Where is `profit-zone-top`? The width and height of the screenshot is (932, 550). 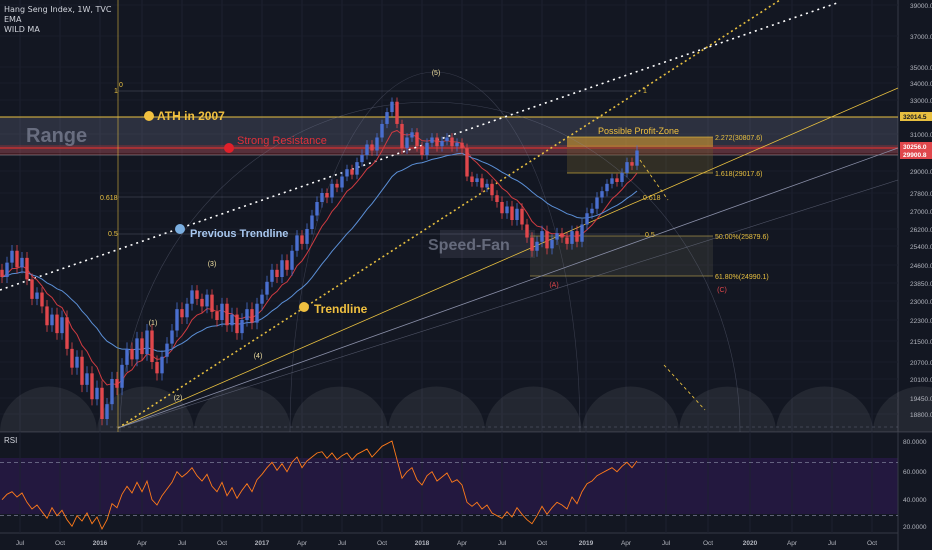 profit-zone-top is located at coordinates (640, 142).